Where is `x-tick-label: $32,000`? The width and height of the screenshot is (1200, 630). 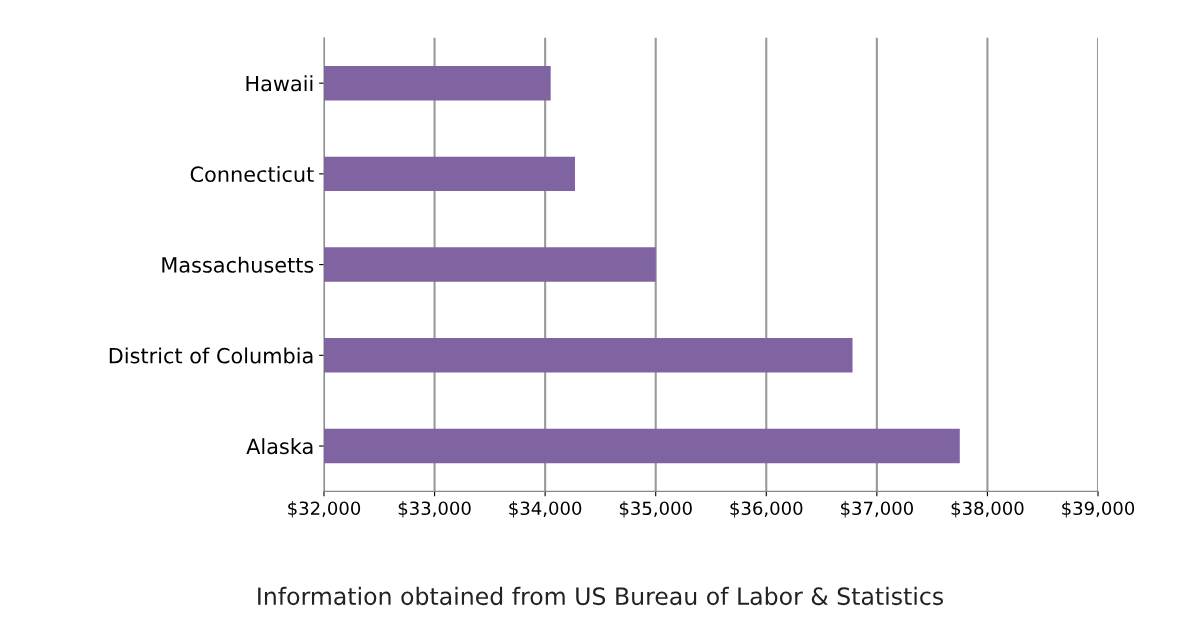 x-tick-label: $32,000 is located at coordinates (324, 509).